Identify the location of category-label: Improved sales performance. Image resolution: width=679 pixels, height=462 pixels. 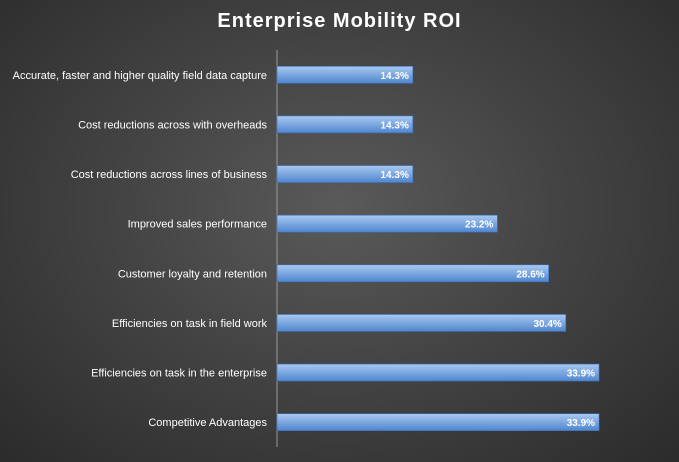
(197, 225).